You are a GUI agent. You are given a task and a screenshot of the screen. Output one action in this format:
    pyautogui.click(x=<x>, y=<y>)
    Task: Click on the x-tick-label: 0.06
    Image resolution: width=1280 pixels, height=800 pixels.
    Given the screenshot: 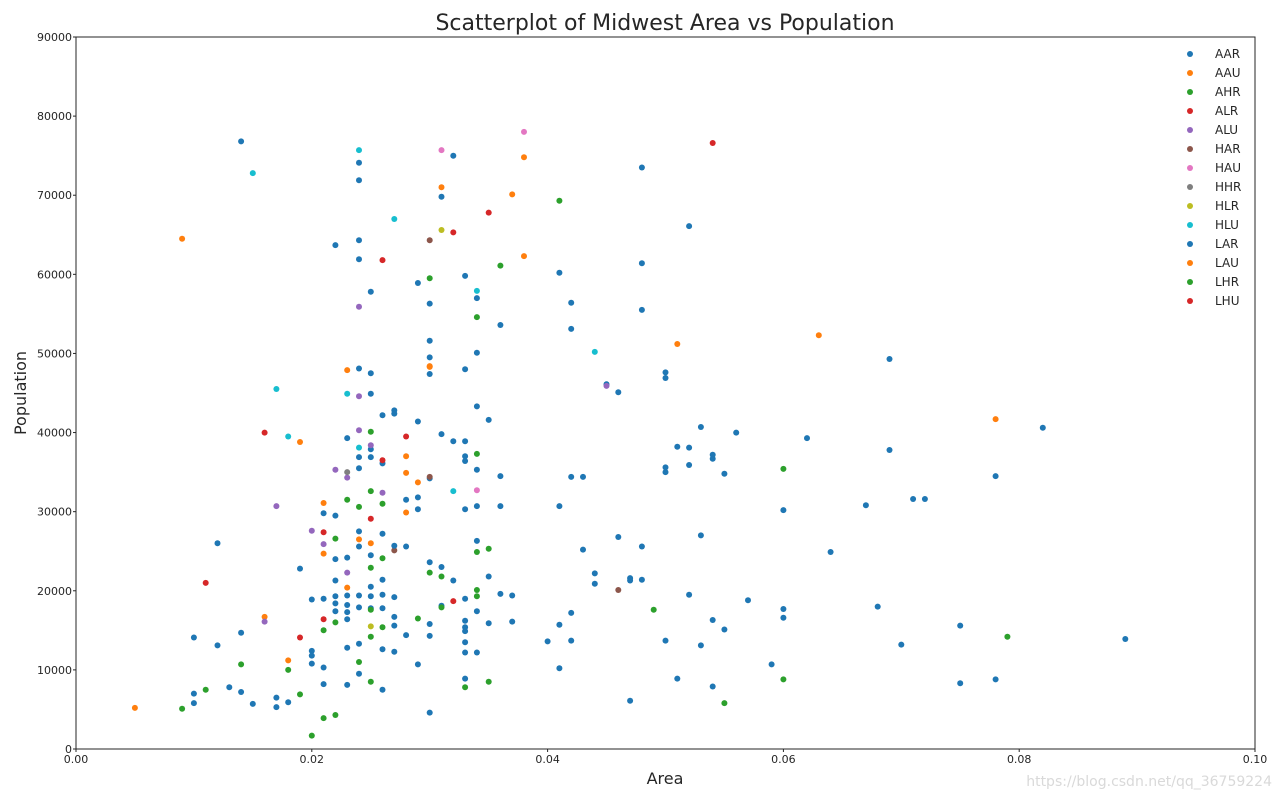 What is the action you would take?
    pyautogui.click(x=783, y=759)
    